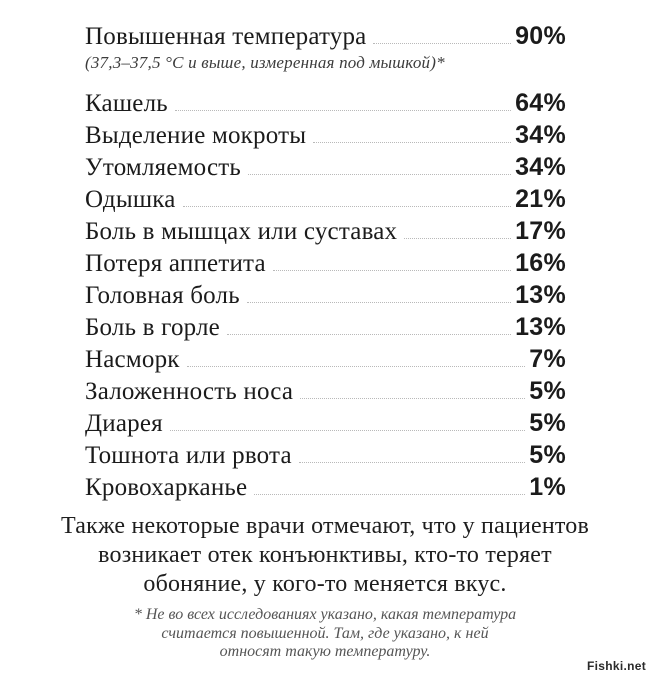 Image resolution: width=650 pixels, height=682 pixels. I want to click on symptom-percentage: 17%, so click(540, 231).